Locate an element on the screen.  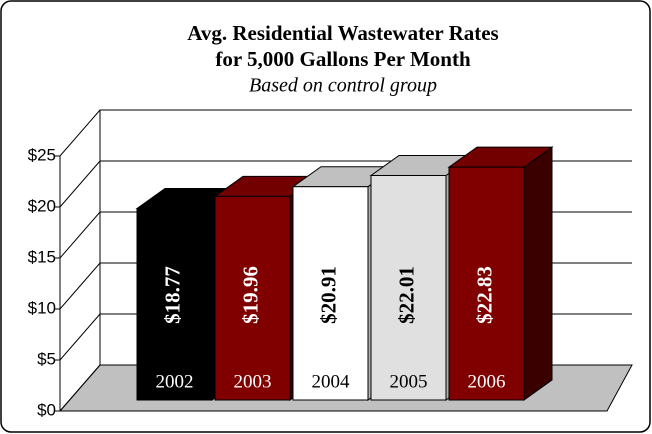
data-label: $20.91 is located at coordinates (328, 295).